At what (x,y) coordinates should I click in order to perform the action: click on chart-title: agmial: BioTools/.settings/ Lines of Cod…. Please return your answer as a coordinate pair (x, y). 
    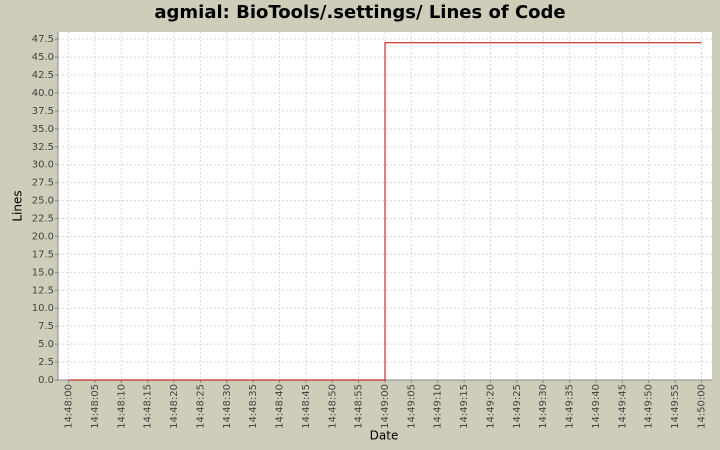
    Looking at the image, I should click on (359, 12).